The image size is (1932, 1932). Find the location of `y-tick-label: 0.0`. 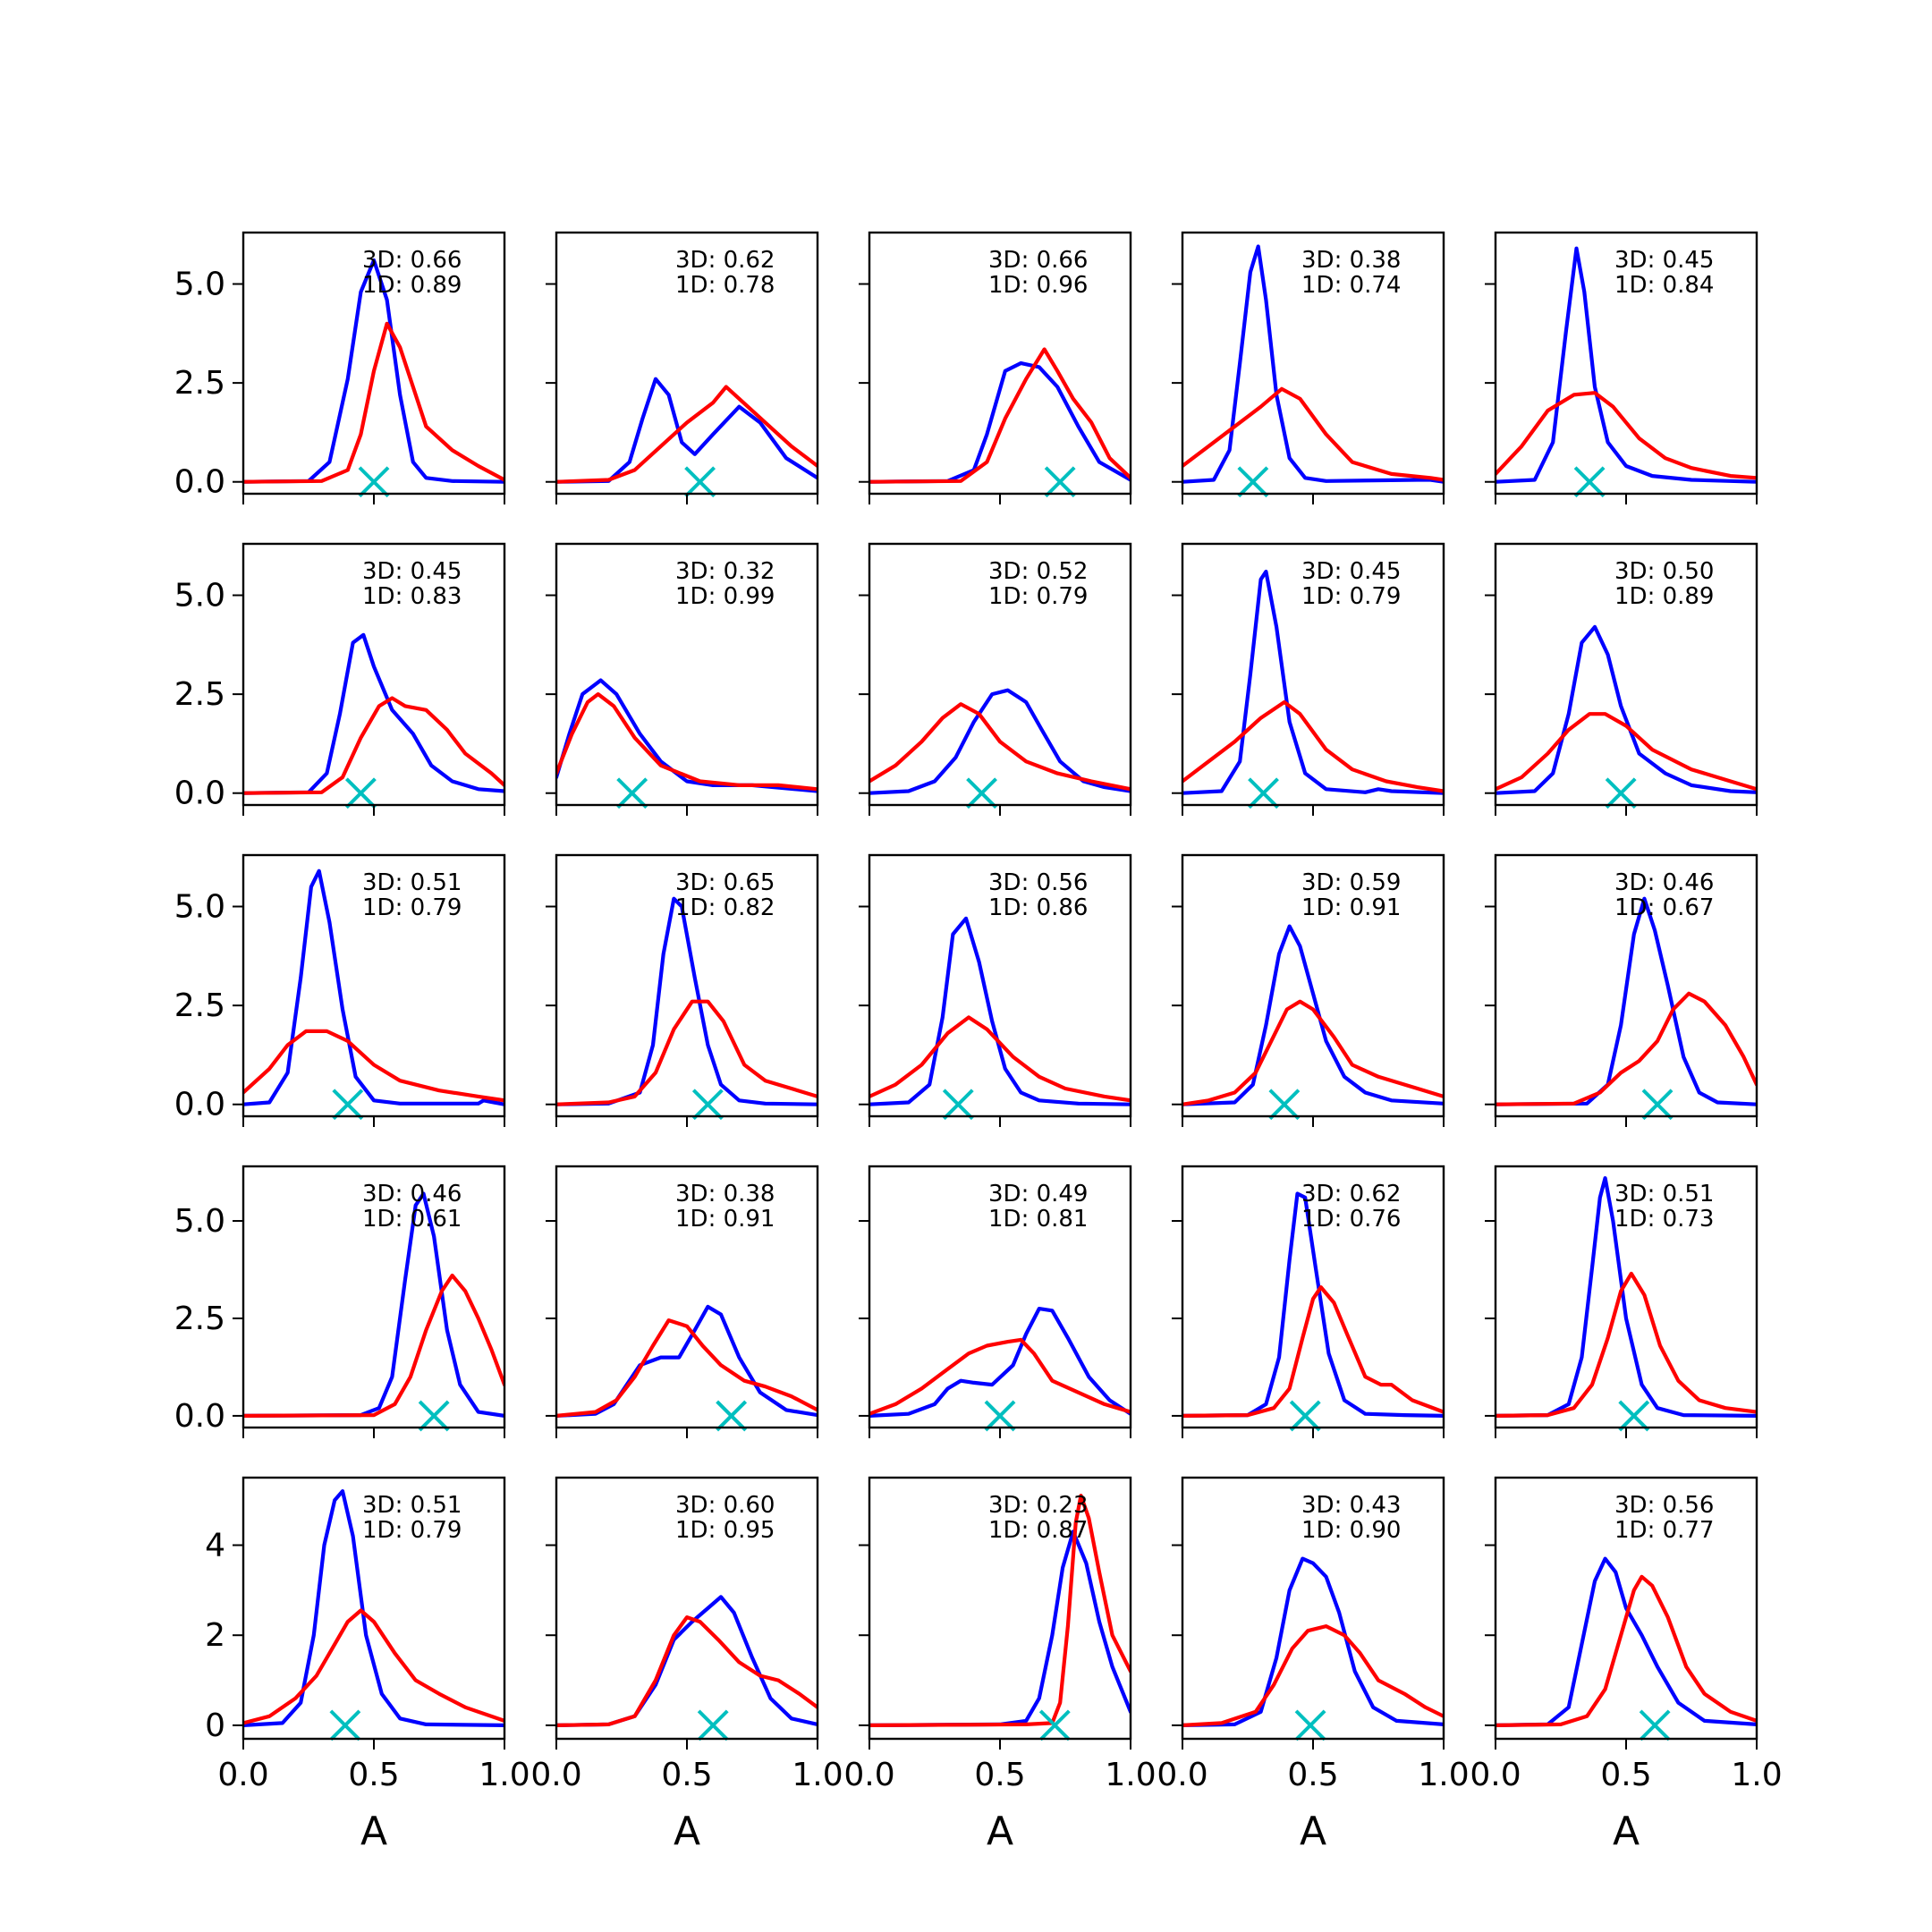

y-tick-label: 0.0 is located at coordinates (199, 793).